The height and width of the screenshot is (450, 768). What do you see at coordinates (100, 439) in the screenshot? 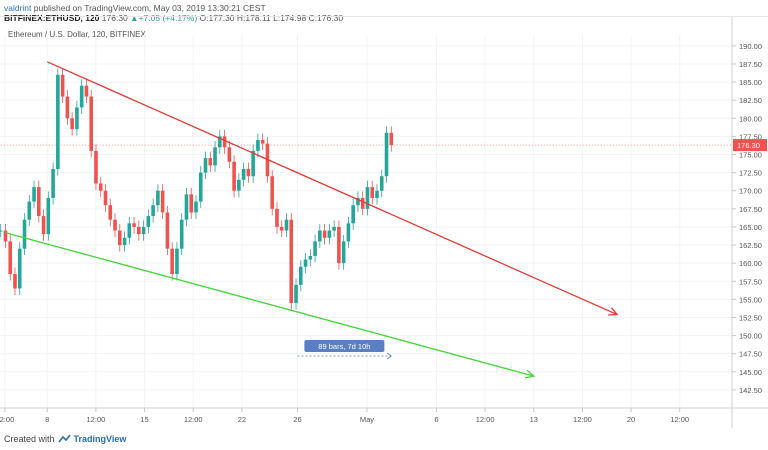
I see `tradingview-brand: TradingView` at bounding box center [100, 439].